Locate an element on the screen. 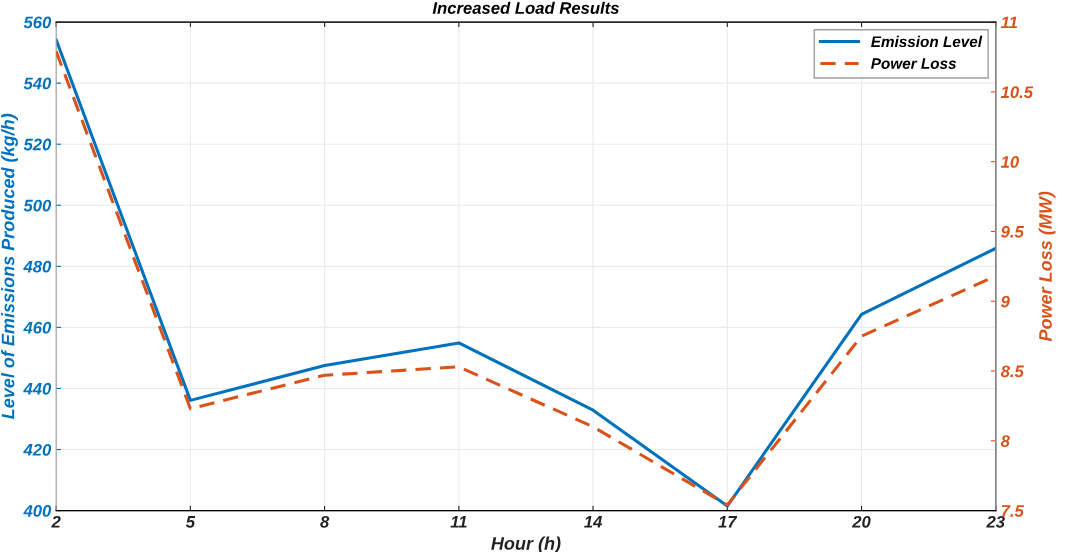  x-tick-label: 11 is located at coordinates (458, 522).